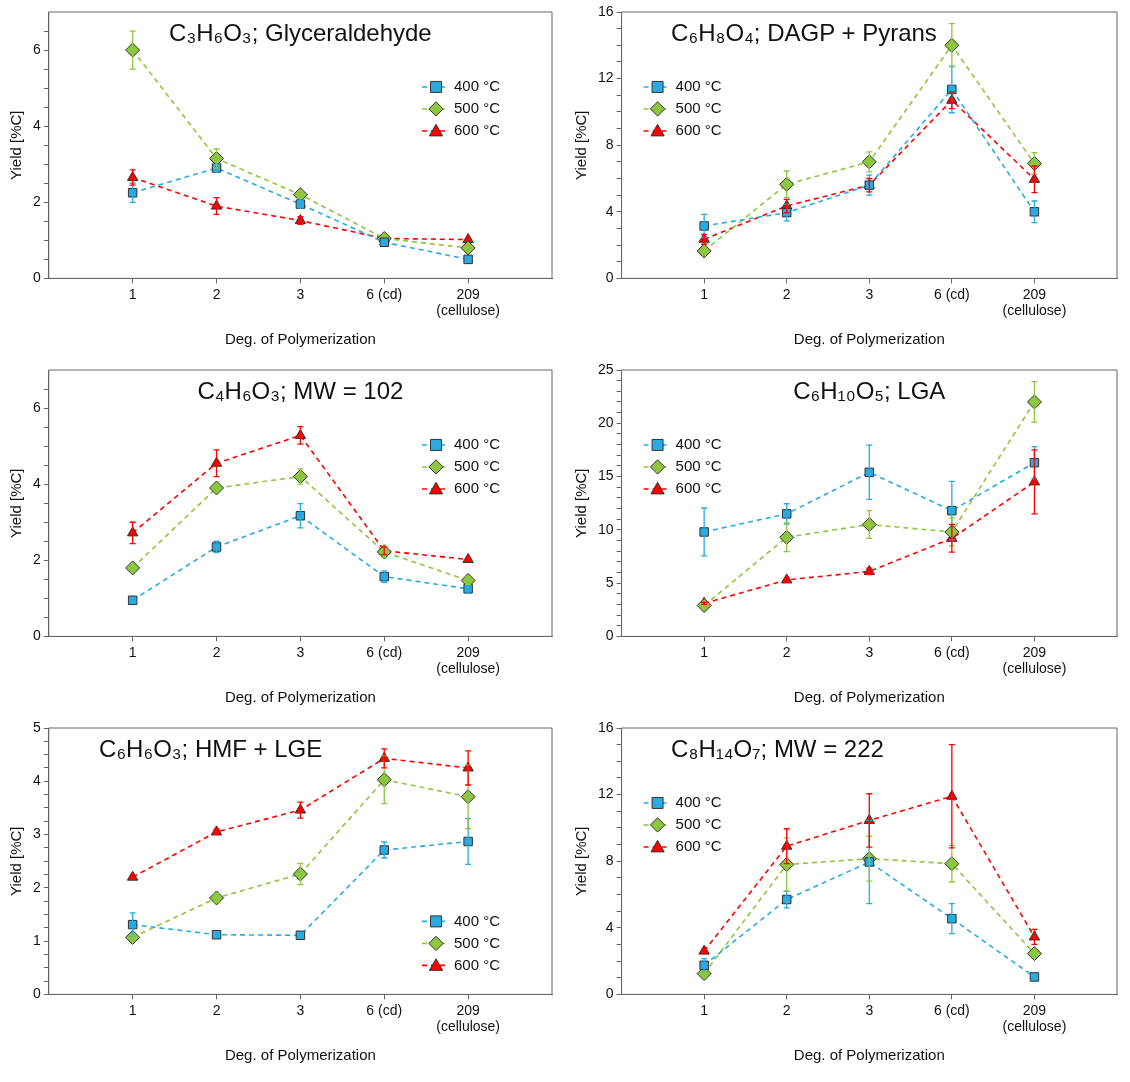 This screenshot has height=1082, width=1130. I want to click on y-tick-label: 25, so click(605, 368).